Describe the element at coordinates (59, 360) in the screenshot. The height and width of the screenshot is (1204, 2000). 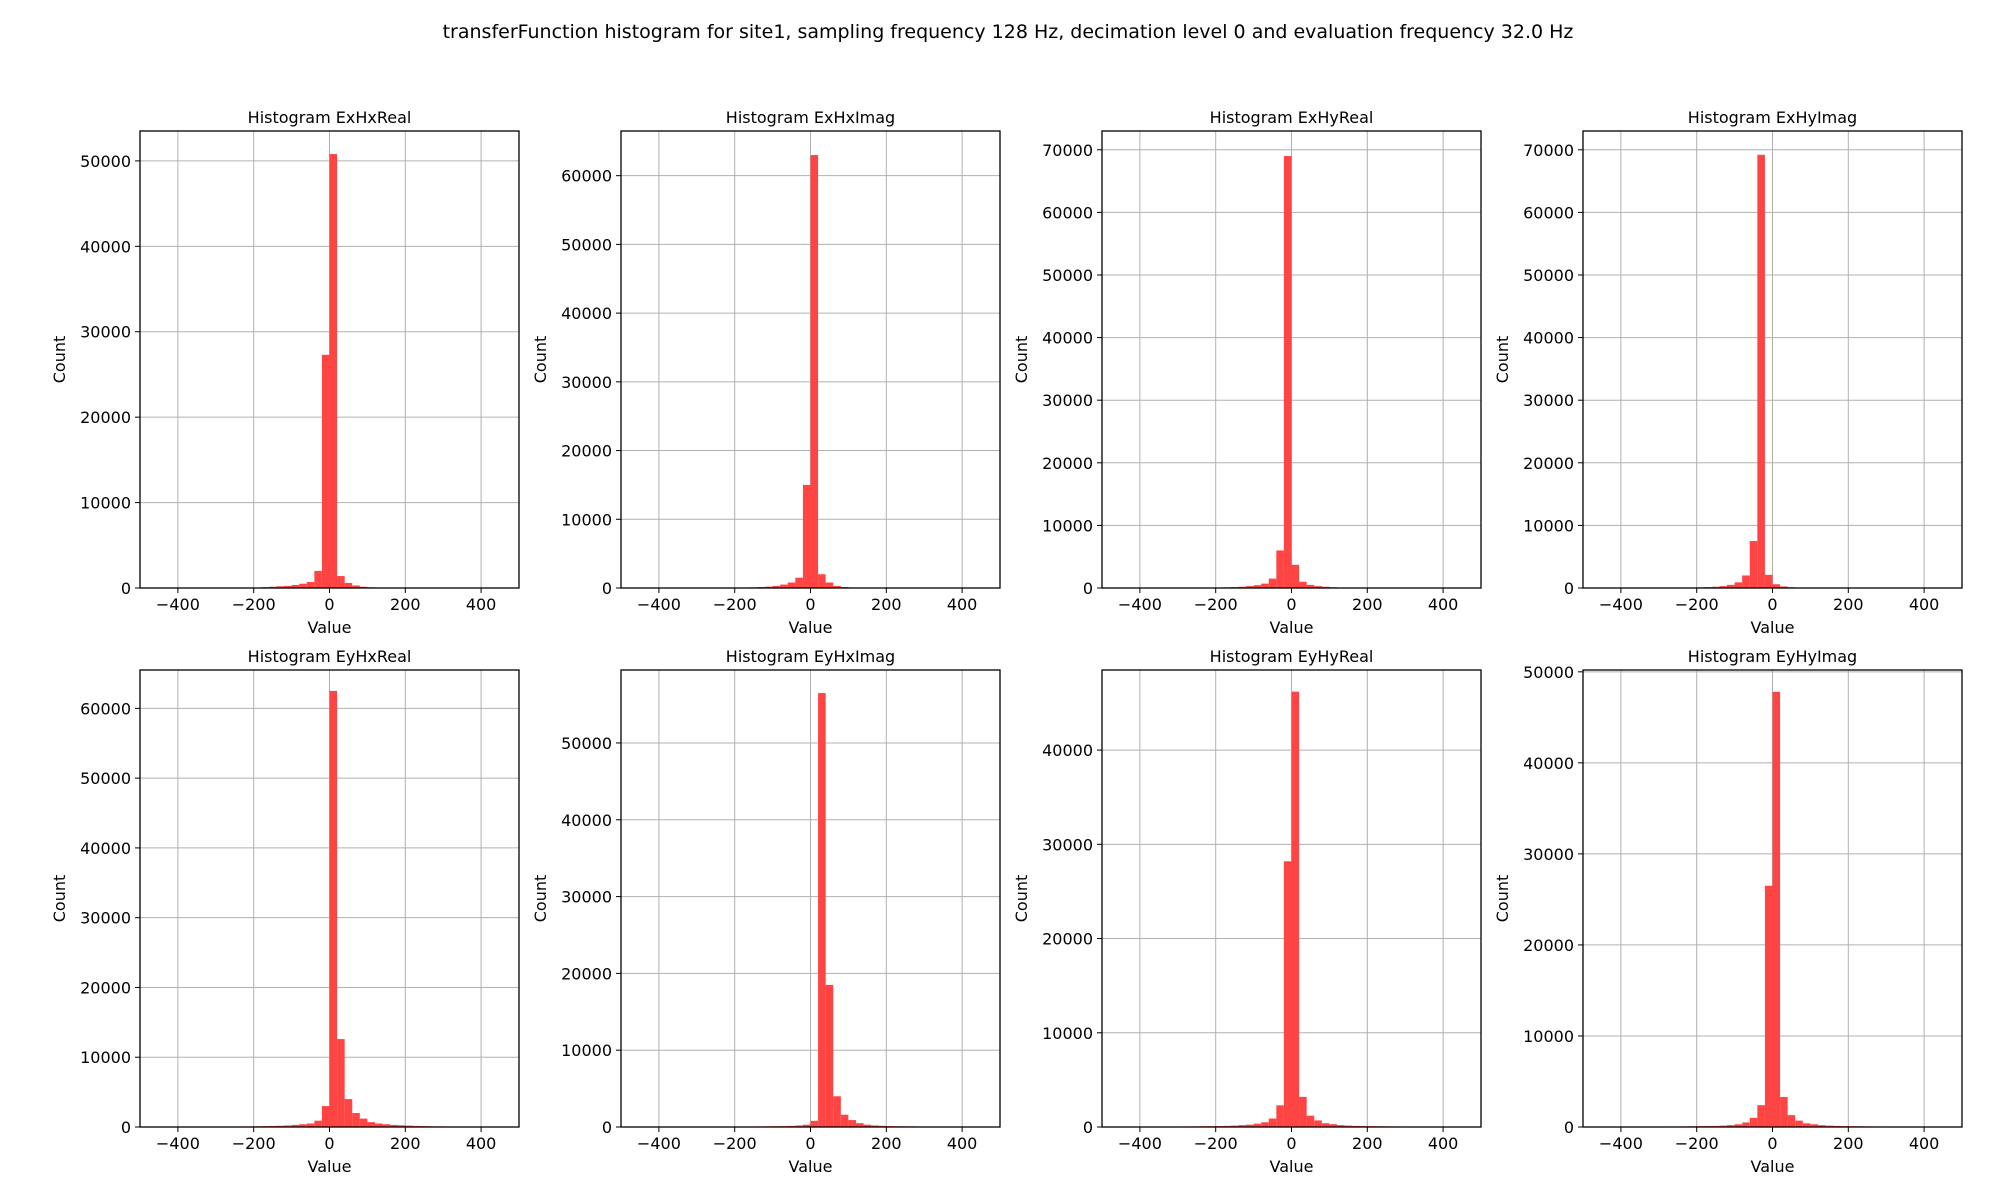
I see `y-axis-label: Count` at that location.